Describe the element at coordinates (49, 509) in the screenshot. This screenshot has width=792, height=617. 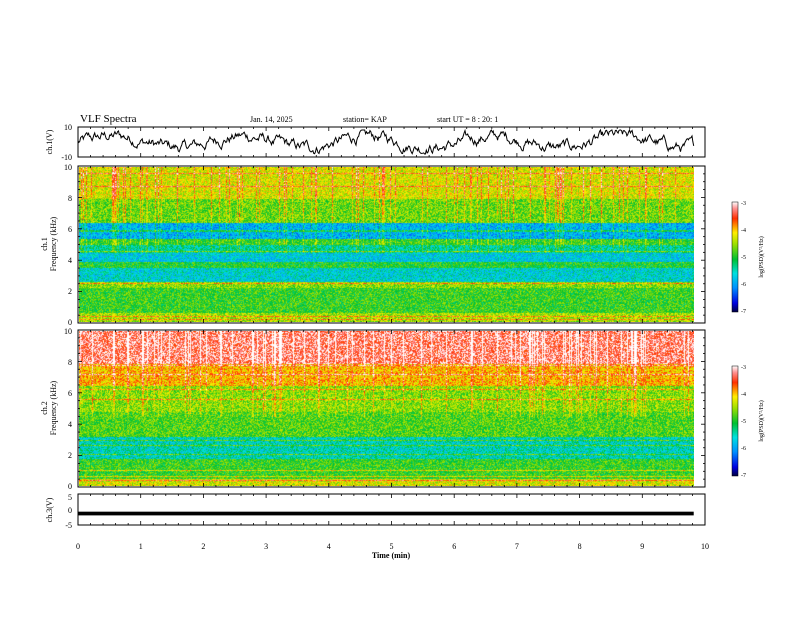
I see `ch3-ylabel: ch.3(V)` at that location.